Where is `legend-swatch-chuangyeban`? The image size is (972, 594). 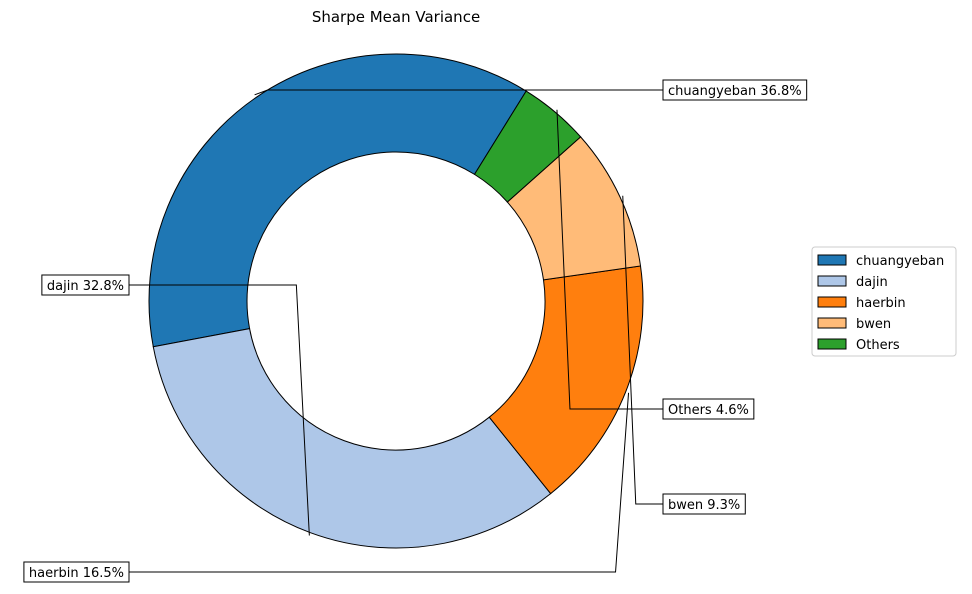 legend-swatch-chuangyeban is located at coordinates (832, 260).